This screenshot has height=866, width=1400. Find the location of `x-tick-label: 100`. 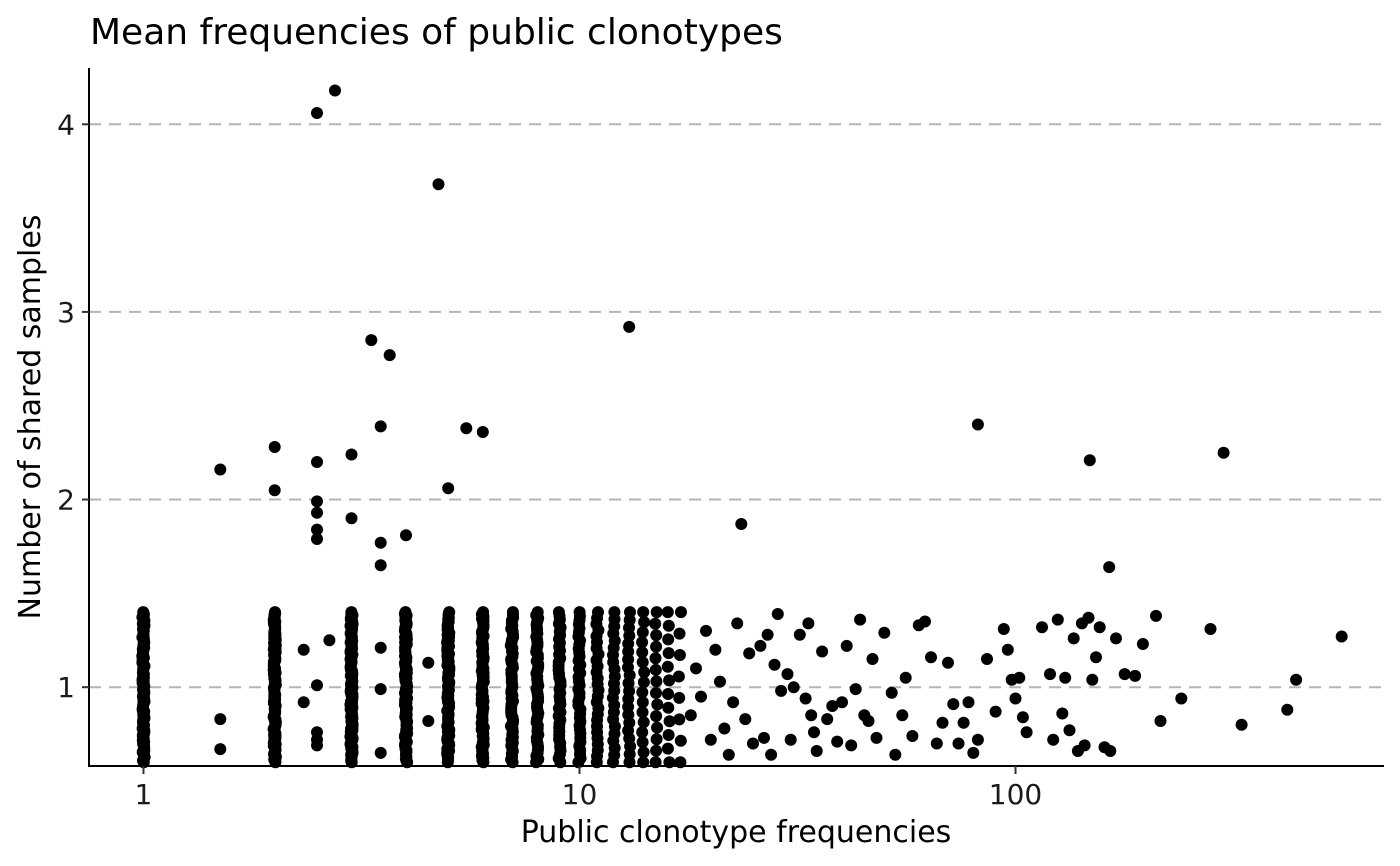

x-tick-label: 100 is located at coordinates (1015, 794).